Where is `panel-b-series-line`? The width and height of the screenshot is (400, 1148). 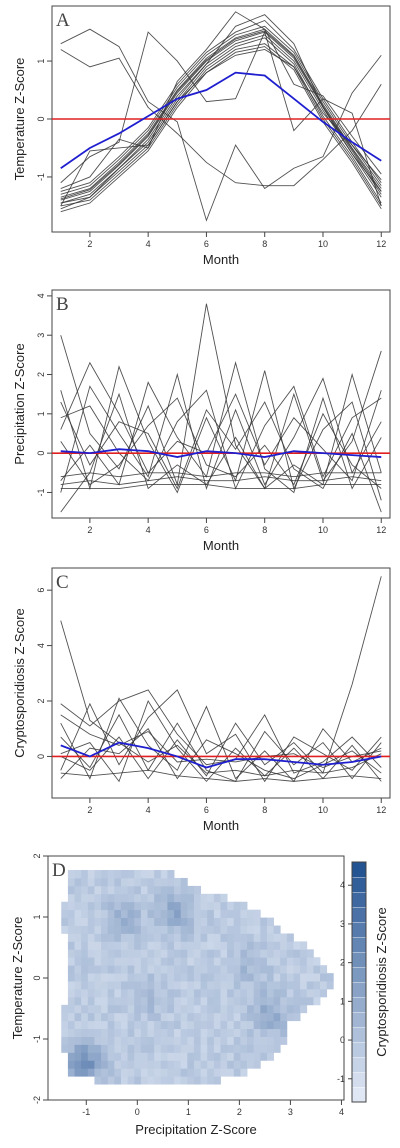
panel-b-series-line is located at coordinates (221, 396).